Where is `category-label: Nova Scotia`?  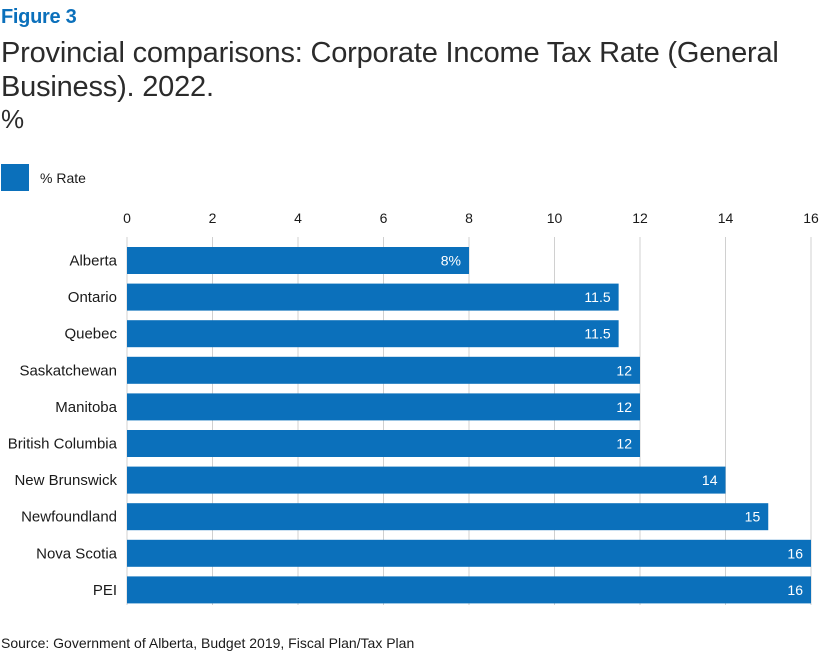 category-label: Nova Scotia is located at coordinates (77, 553).